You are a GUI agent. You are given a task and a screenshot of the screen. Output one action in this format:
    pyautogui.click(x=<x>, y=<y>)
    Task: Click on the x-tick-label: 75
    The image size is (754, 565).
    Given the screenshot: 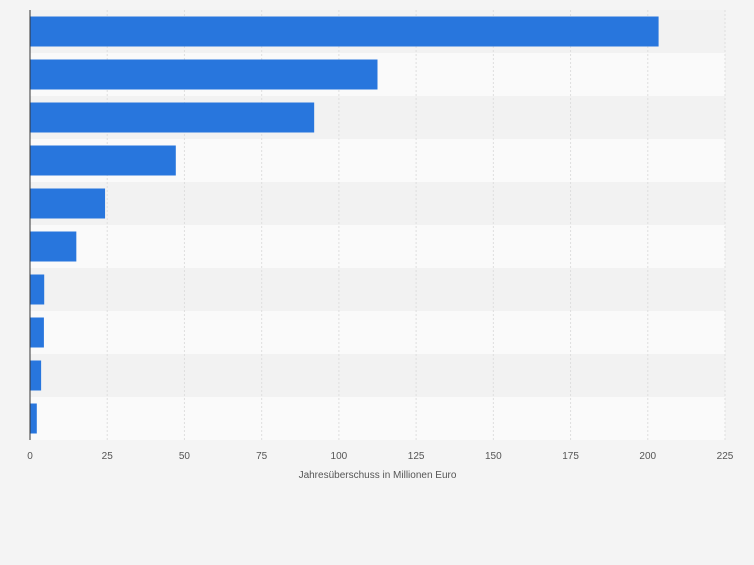 What is the action you would take?
    pyautogui.click(x=262, y=456)
    